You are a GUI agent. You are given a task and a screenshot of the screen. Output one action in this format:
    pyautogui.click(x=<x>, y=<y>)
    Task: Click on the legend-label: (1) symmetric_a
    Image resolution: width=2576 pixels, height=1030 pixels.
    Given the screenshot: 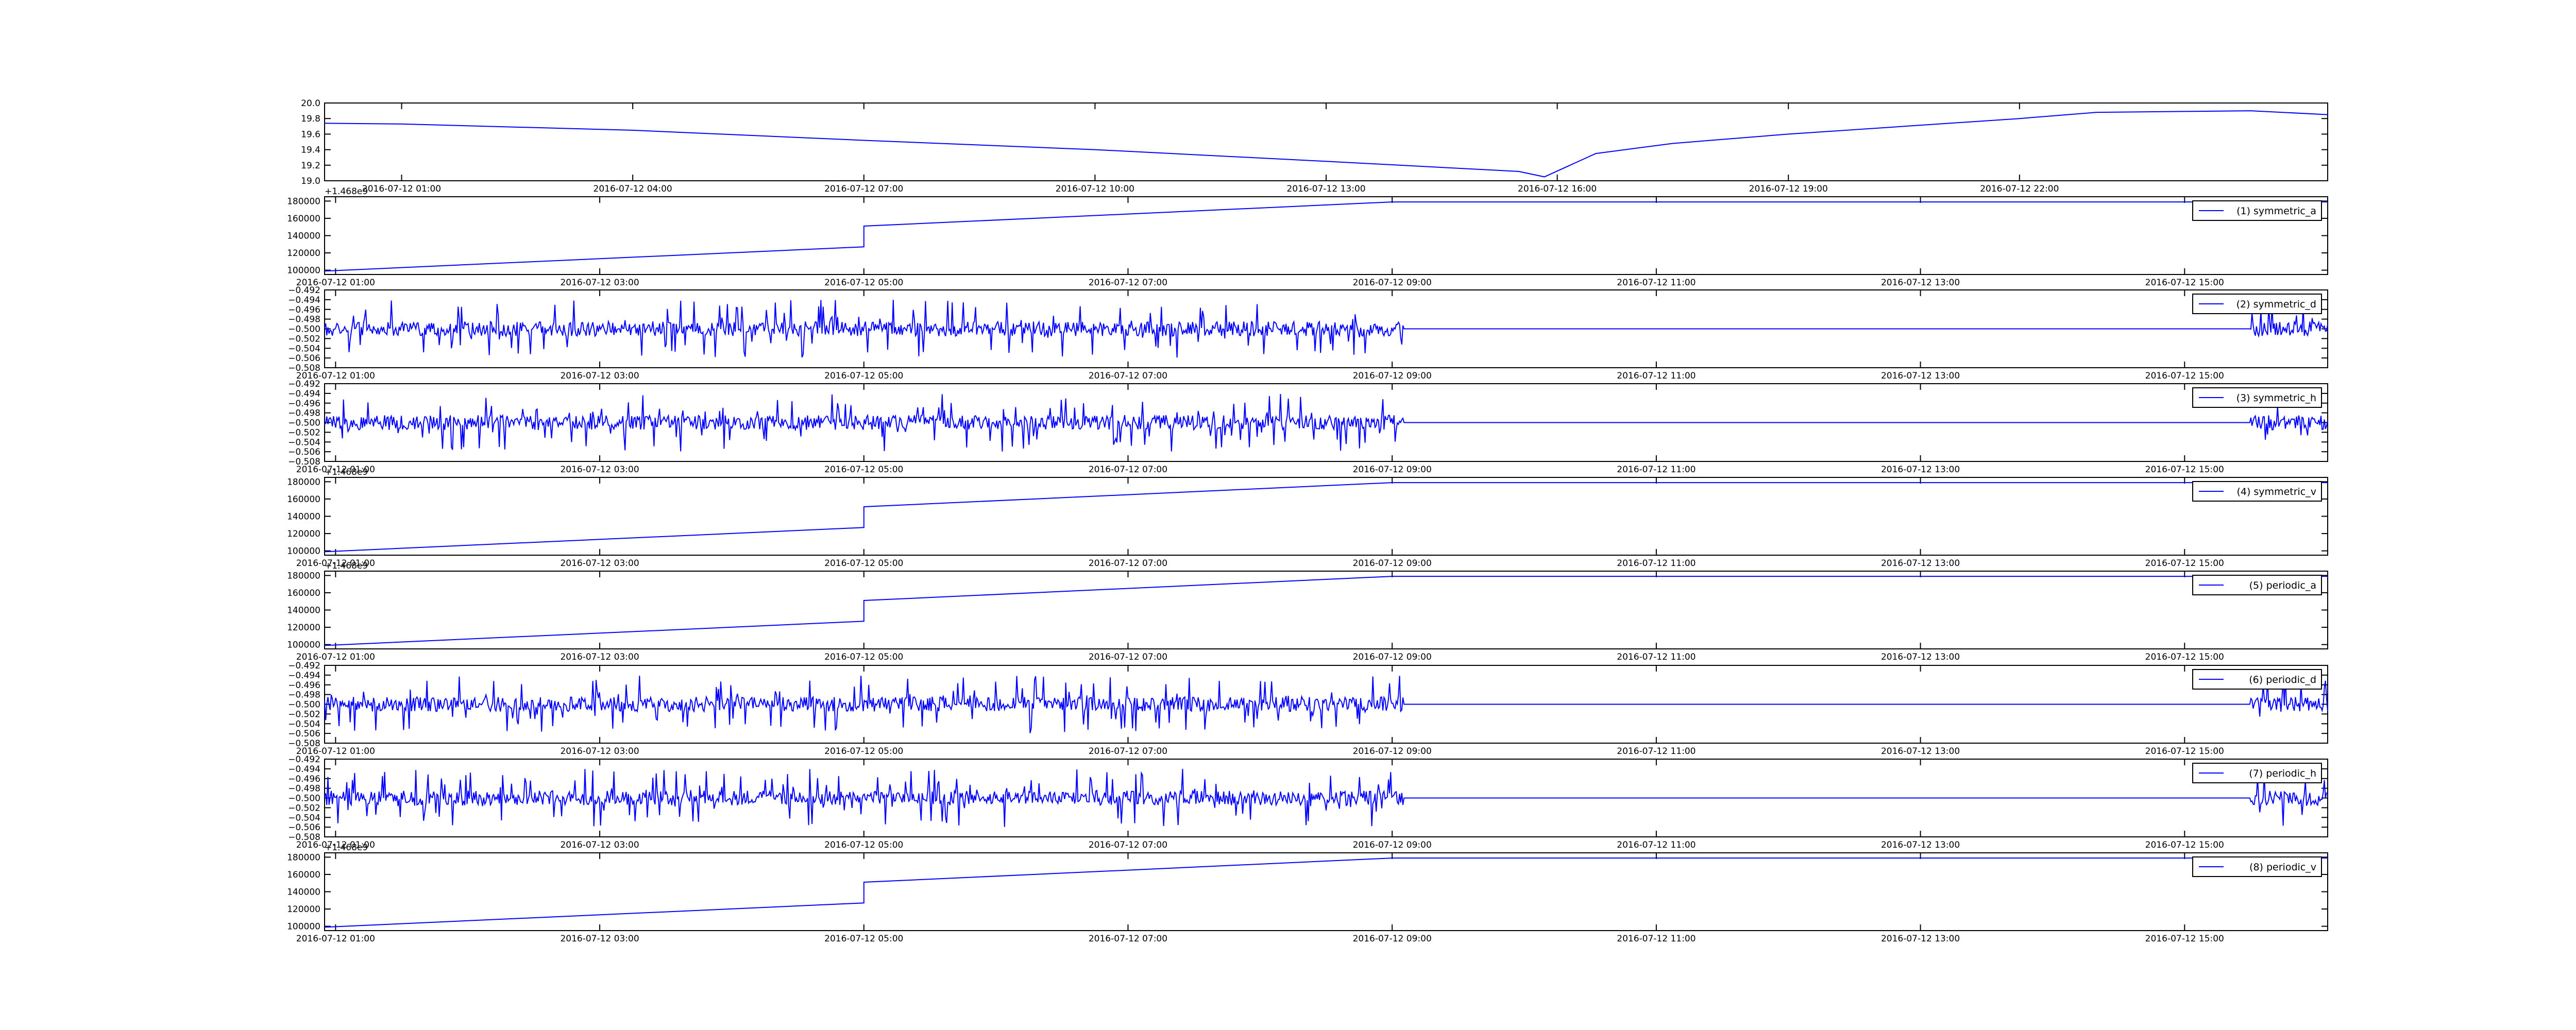 What is the action you would take?
    pyautogui.click(x=2276, y=211)
    